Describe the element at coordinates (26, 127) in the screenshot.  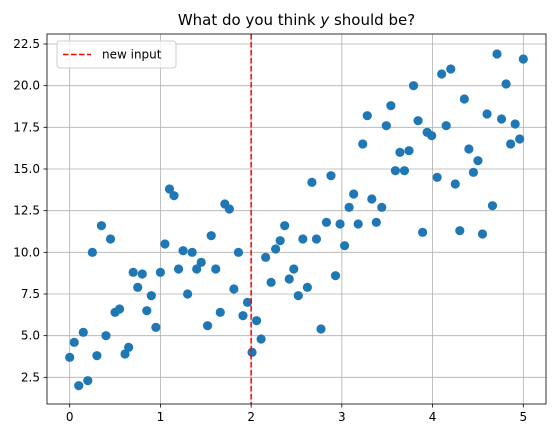
I see `y-tick-label: 17.5` at that location.